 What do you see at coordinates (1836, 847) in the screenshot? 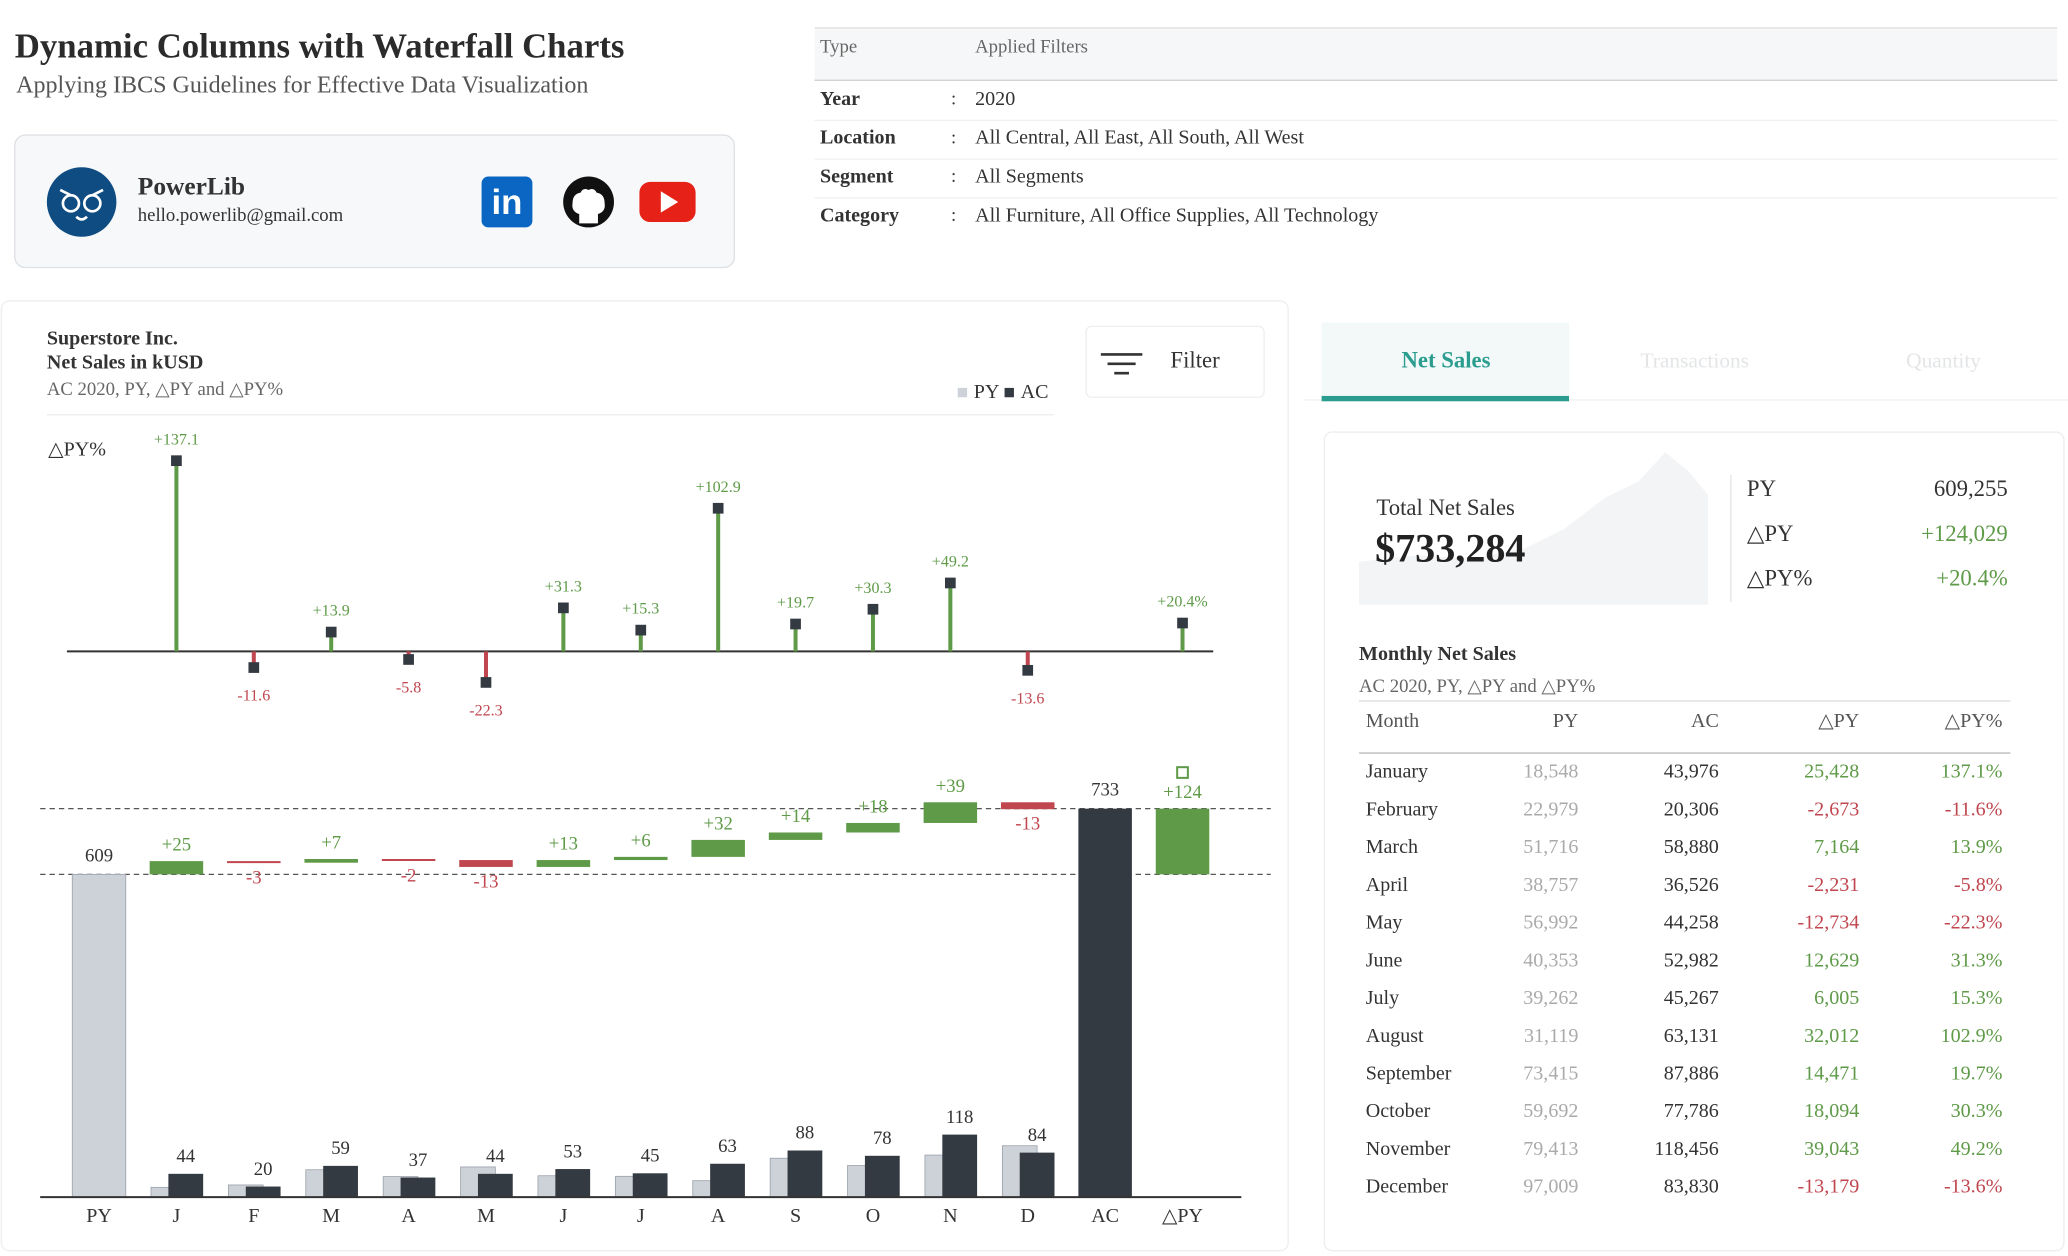
I see `table-cell: 7,164` at bounding box center [1836, 847].